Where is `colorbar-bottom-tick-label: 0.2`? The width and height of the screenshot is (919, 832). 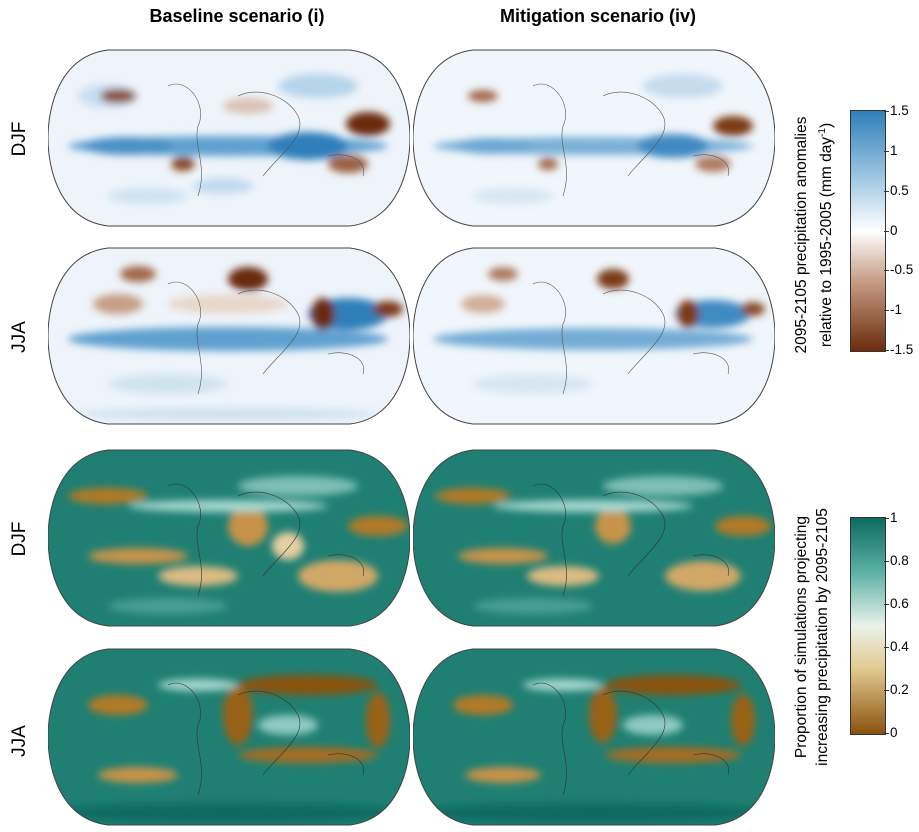 colorbar-bottom-tick-label: 0.2 is located at coordinates (899, 689).